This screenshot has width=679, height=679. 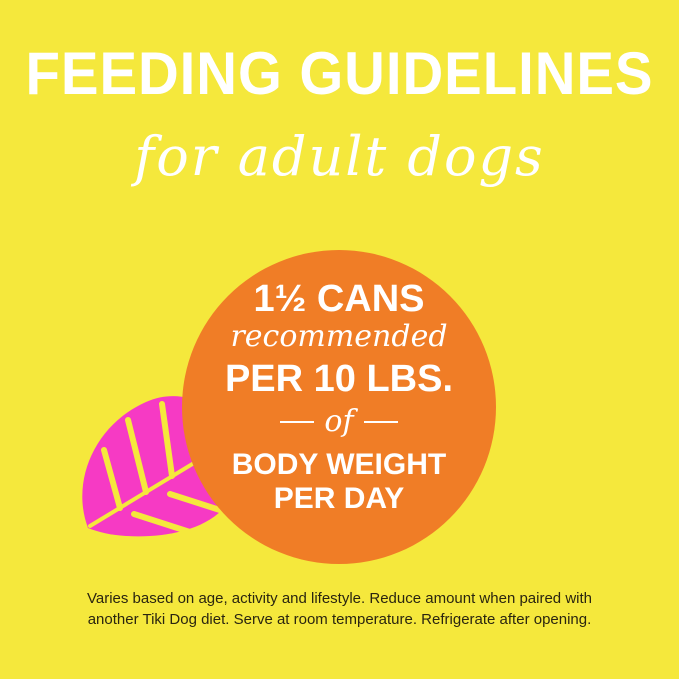 I want to click on connector-row: of, so click(x=339, y=422).